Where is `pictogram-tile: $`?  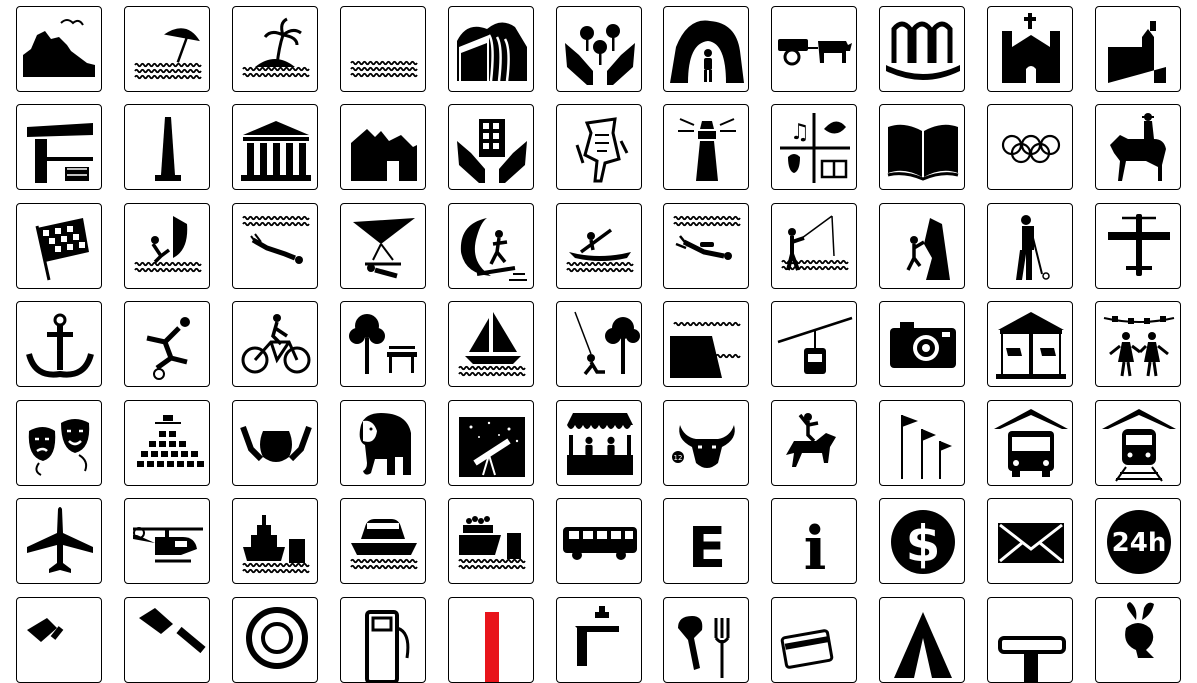 pictogram-tile: $ is located at coordinates (922, 541).